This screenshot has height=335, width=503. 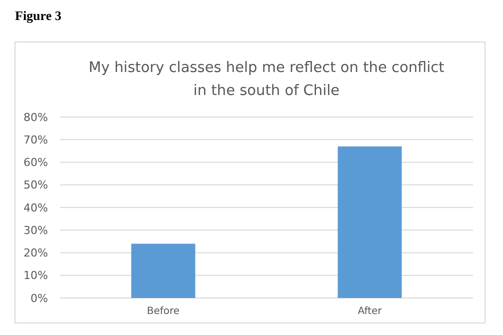 I want to click on chart-title: My history classes help me reflect on the conflict in the south of Chile, so click(x=266, y=79).